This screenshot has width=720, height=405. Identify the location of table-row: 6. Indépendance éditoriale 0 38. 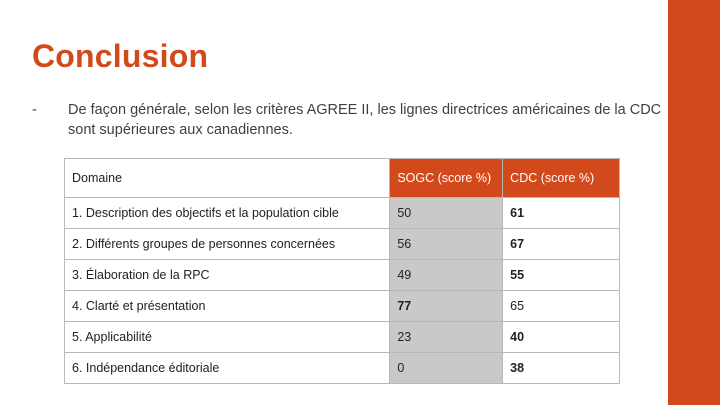
(341, 368).